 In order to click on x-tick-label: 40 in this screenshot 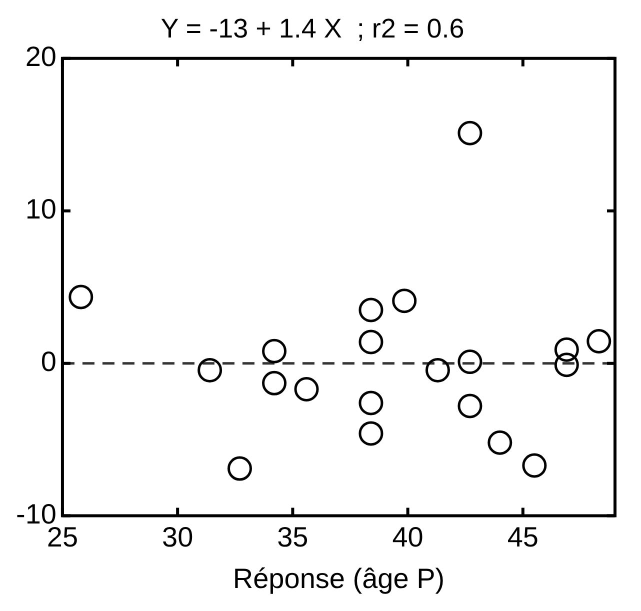, I will do `click(408, 536)`.